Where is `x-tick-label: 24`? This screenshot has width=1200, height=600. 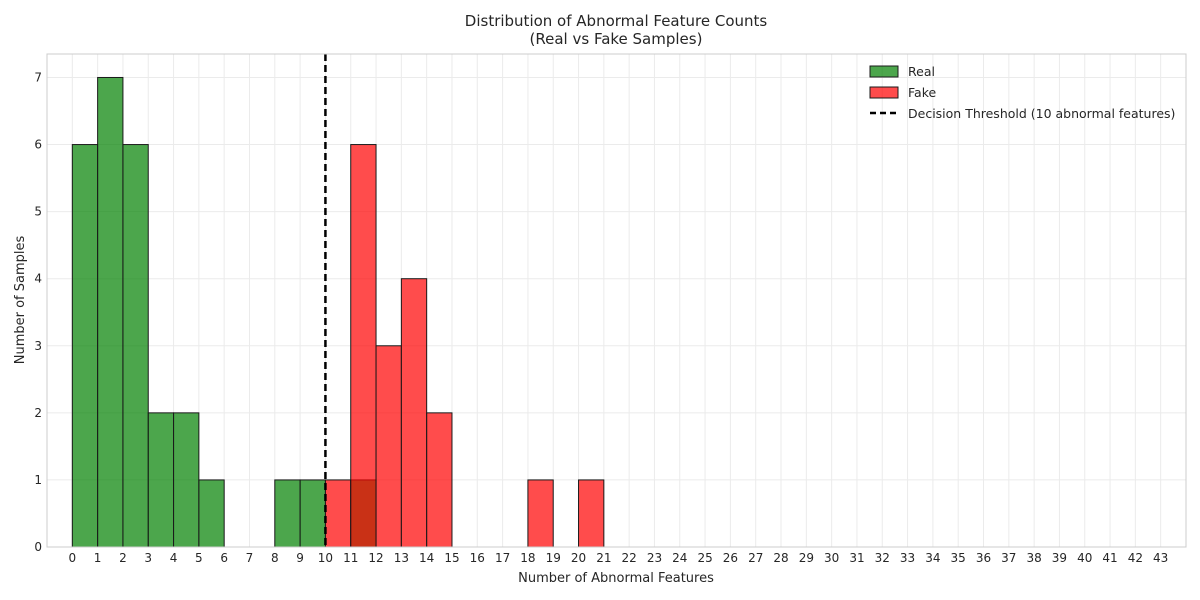
x-tick-label: 24 is located at coordinates (679, 558).